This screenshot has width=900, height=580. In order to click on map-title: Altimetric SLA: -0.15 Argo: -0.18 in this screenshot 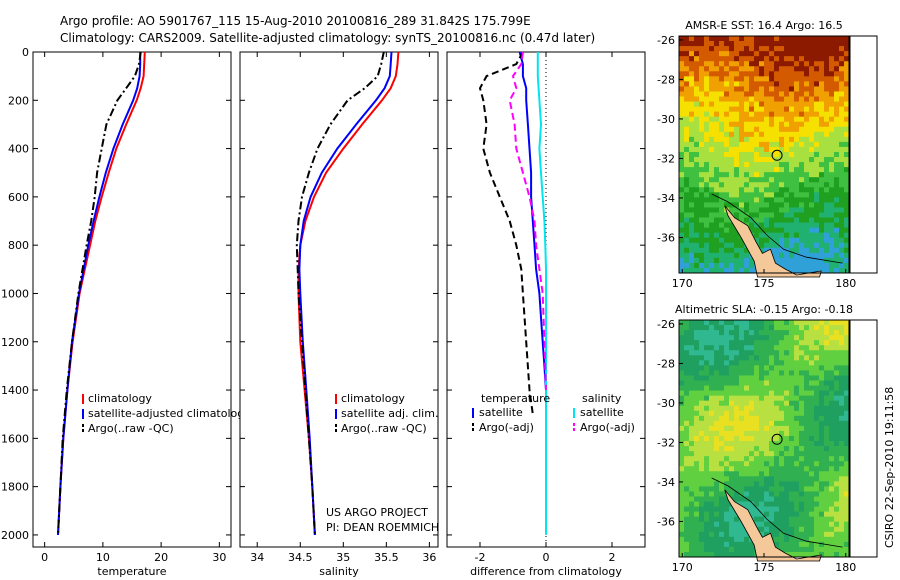, I will do `click(764, 309)`.